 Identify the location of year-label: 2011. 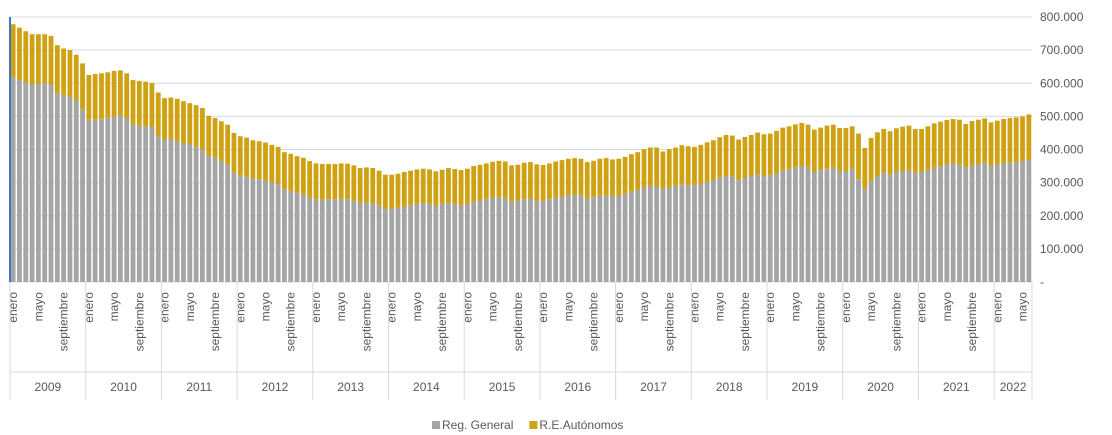
(199, 387).